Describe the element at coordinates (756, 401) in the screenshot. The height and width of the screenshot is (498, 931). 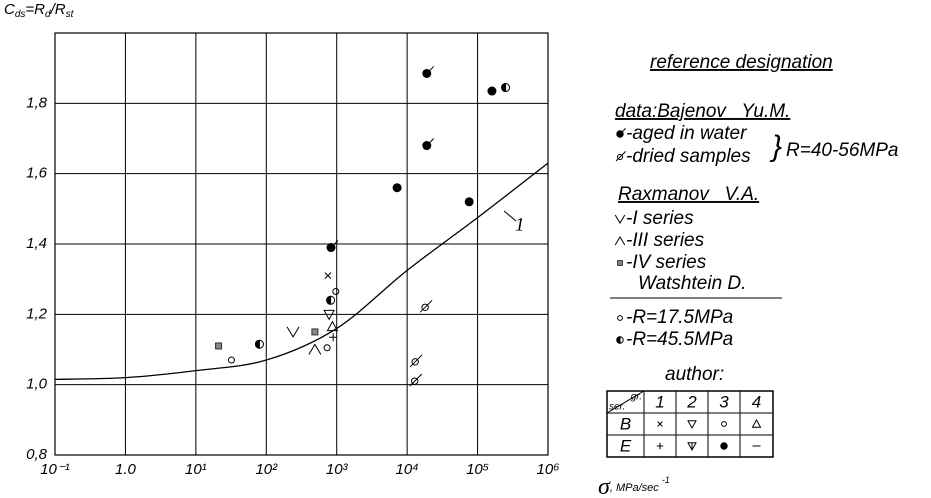
I see `table-header: 4` at that location.